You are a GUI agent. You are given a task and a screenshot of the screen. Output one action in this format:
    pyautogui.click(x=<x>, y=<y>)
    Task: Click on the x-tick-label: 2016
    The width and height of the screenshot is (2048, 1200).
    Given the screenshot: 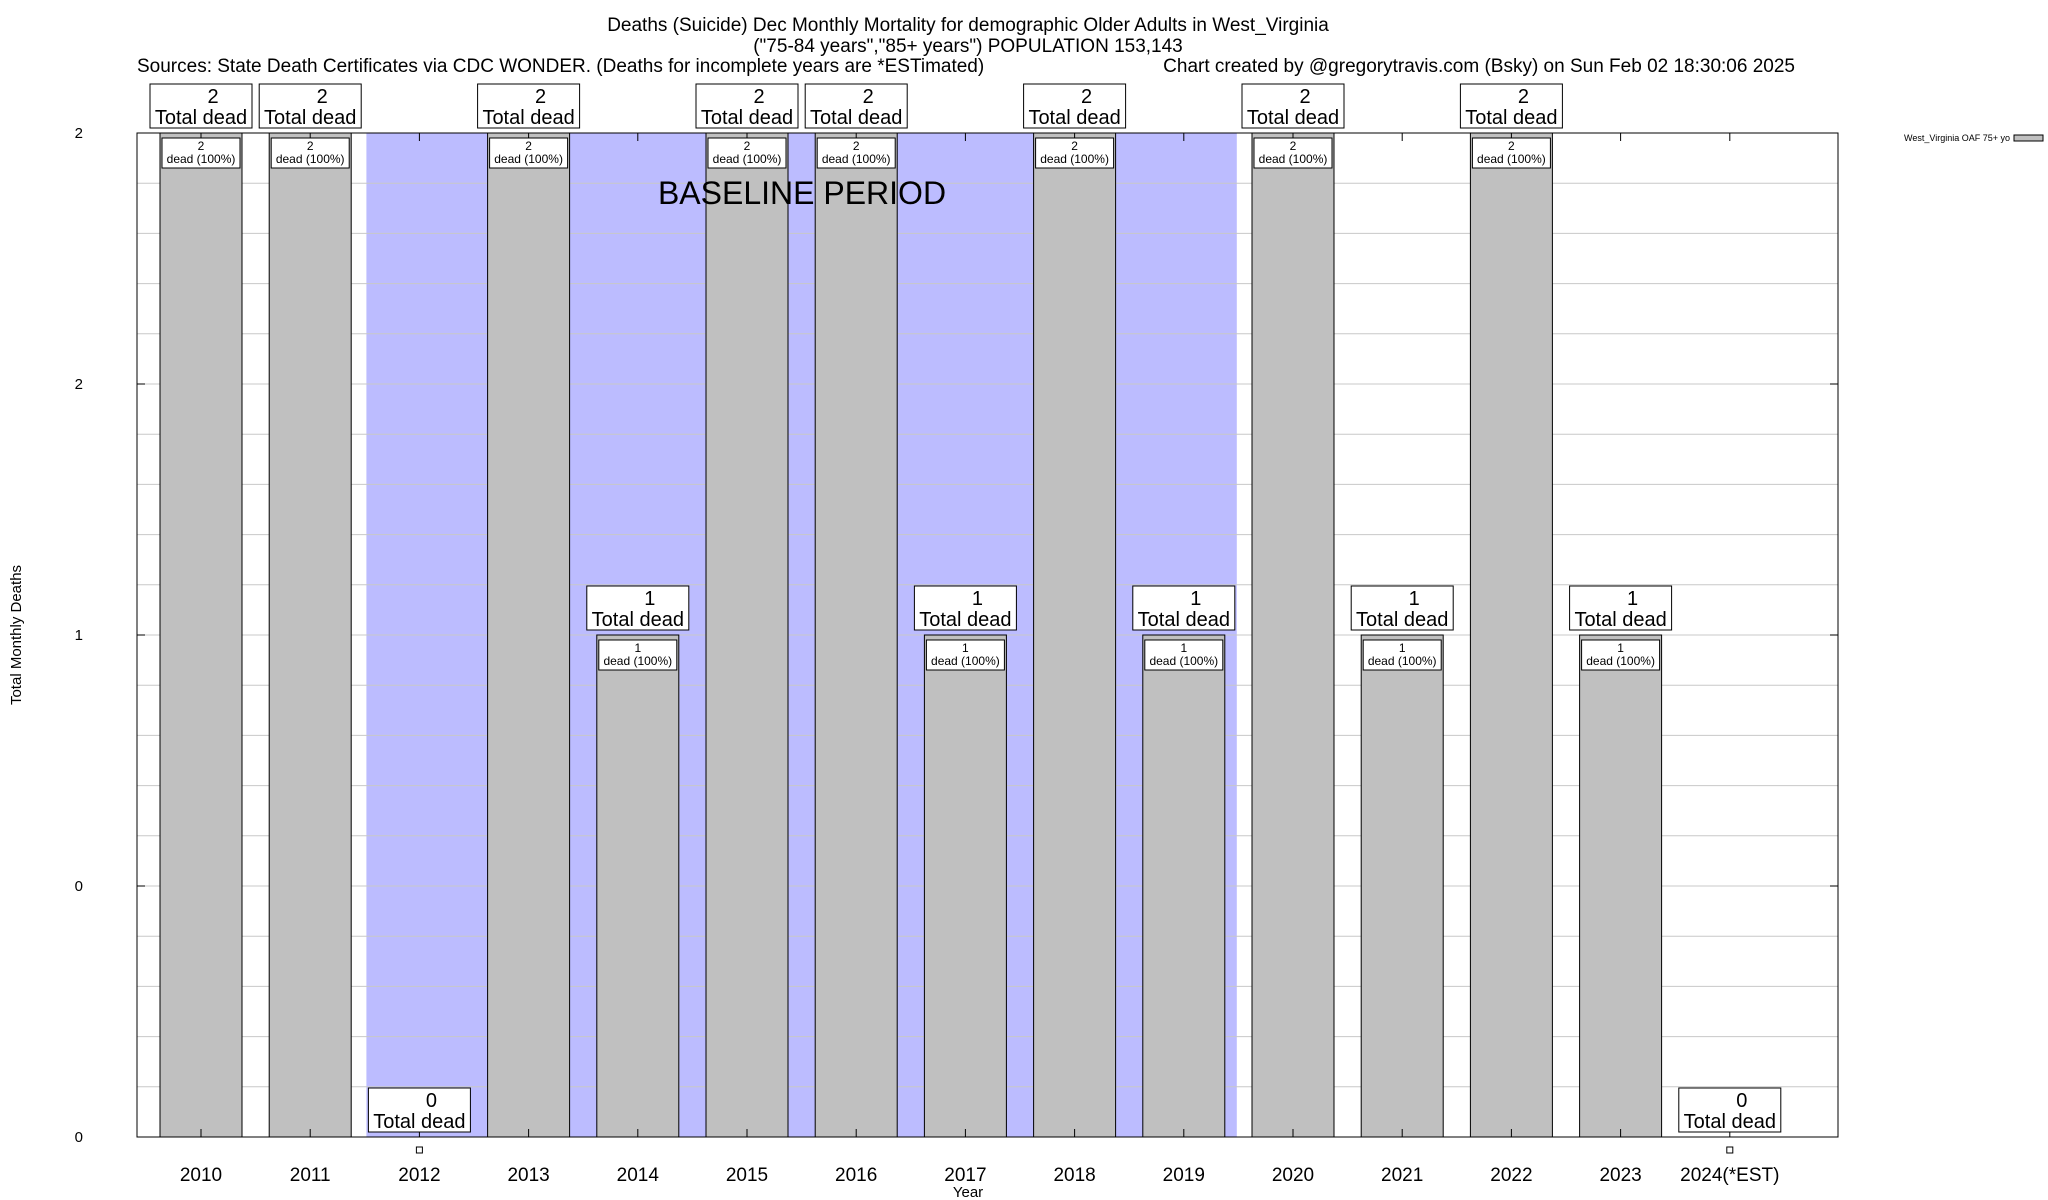 What is the action you would take?
    pyautogui.click(x=856, y=1175)
    